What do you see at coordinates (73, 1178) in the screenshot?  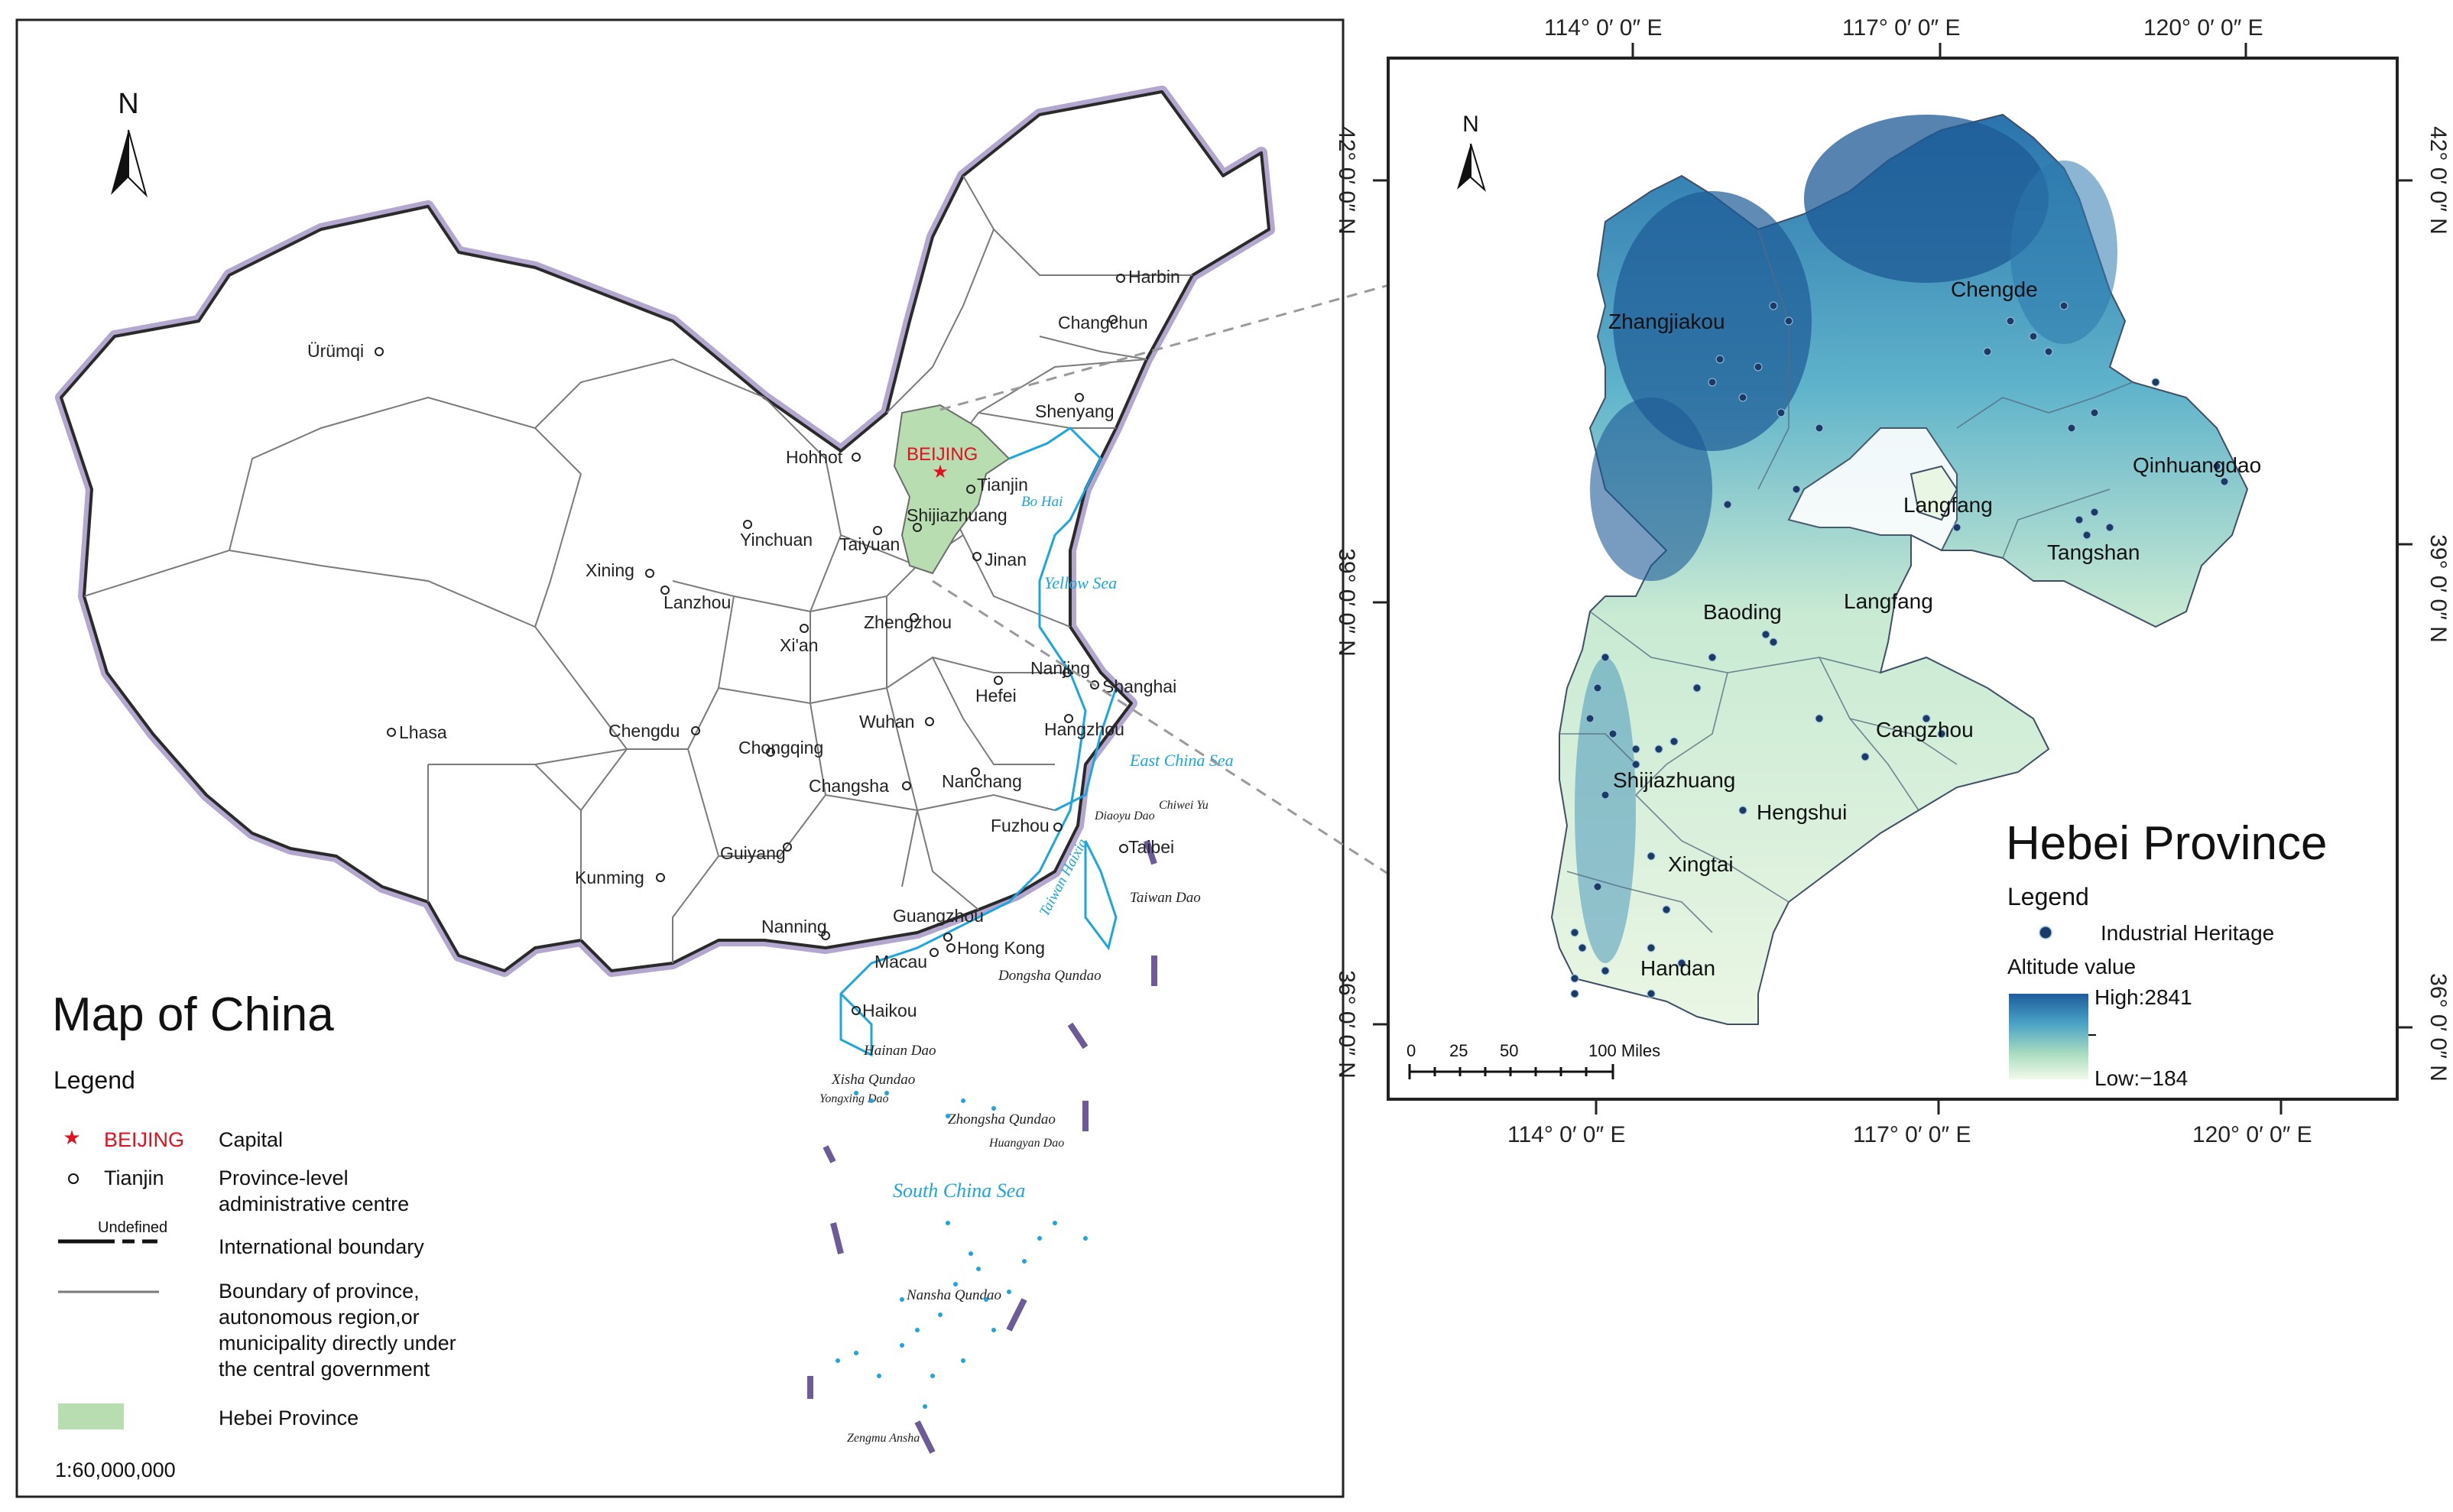 I see `legend-centre-marker` at bounding box center [73, 1178].